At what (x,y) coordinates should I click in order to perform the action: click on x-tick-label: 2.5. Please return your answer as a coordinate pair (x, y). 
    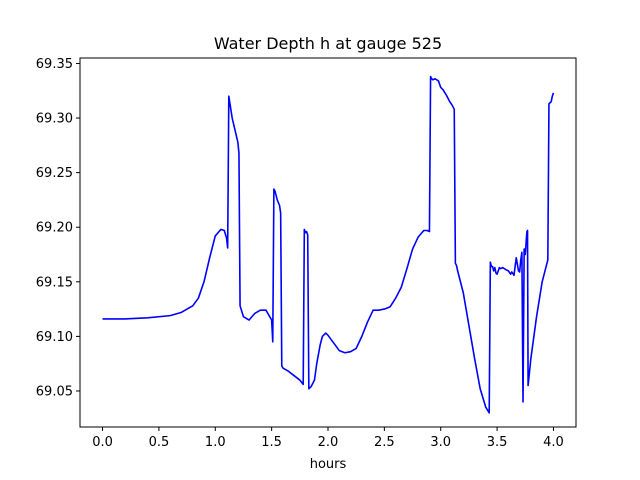
    Looking at the image, I should click on (384, 442).